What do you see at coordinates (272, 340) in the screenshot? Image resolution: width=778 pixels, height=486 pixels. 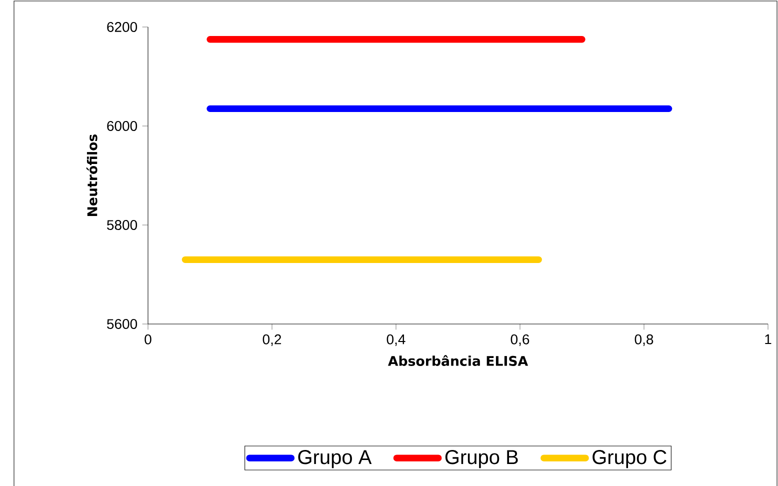 I see `x-tick-label: 0,2` at bounding box center [272, 340].